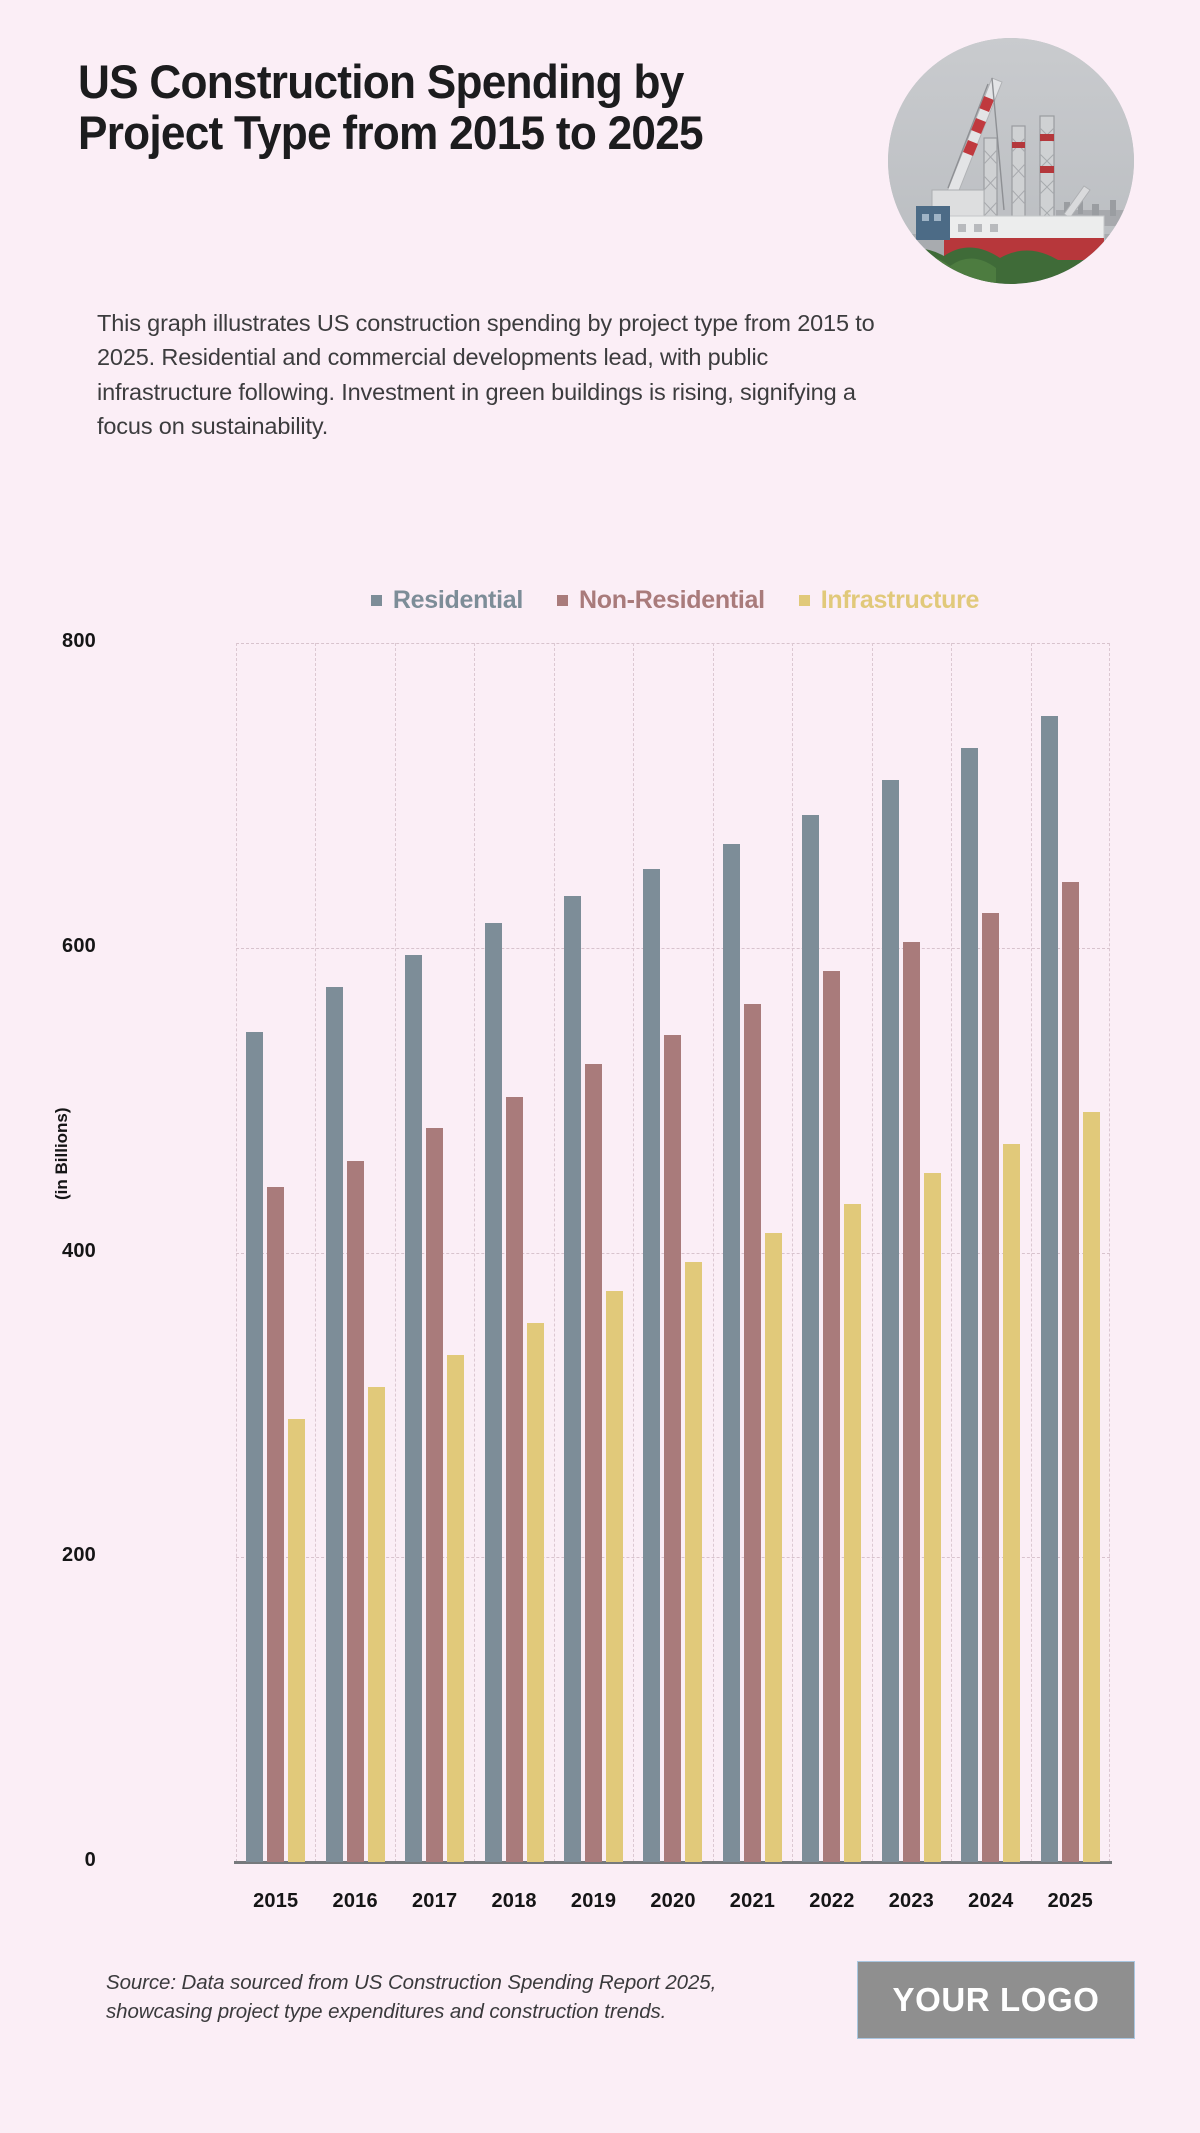 The width and height of the screenshot is (1200, 2133). What do you see at coordinates (900, 600) in the screenshot?
I see `legend-label: Infrastructure` at bounding box center [900, 600].